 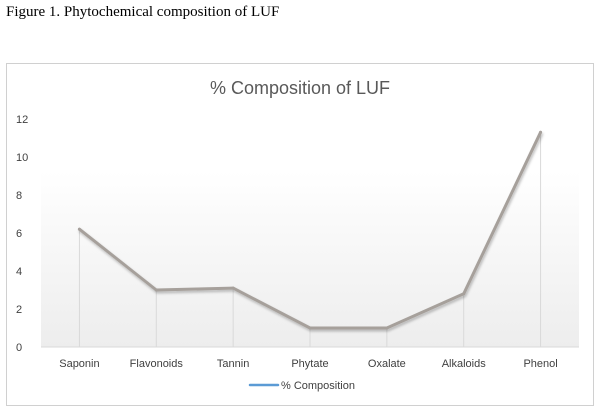 I want to click on y-tick-label-10: 10, so click(x=22, y=158).